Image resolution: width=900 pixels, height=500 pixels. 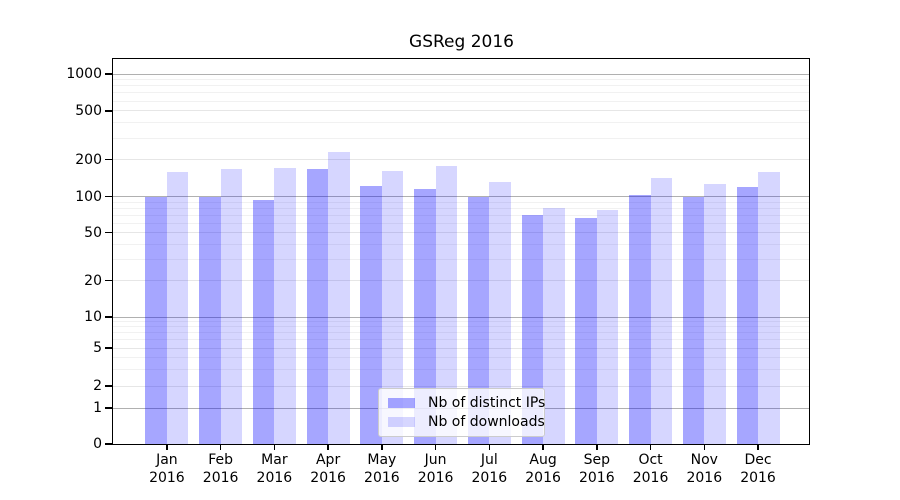 I want to click on x-tick-sep, so click(x=597, y=447).